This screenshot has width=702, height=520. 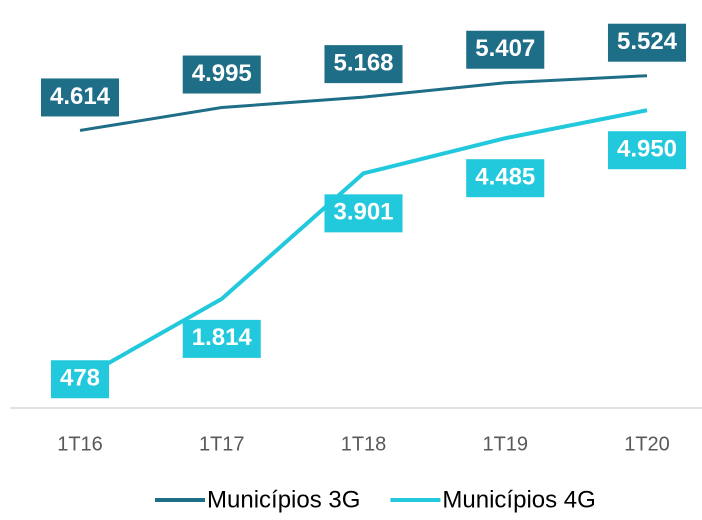 I want to click on value-label: 478, so click(x=80, y=378).